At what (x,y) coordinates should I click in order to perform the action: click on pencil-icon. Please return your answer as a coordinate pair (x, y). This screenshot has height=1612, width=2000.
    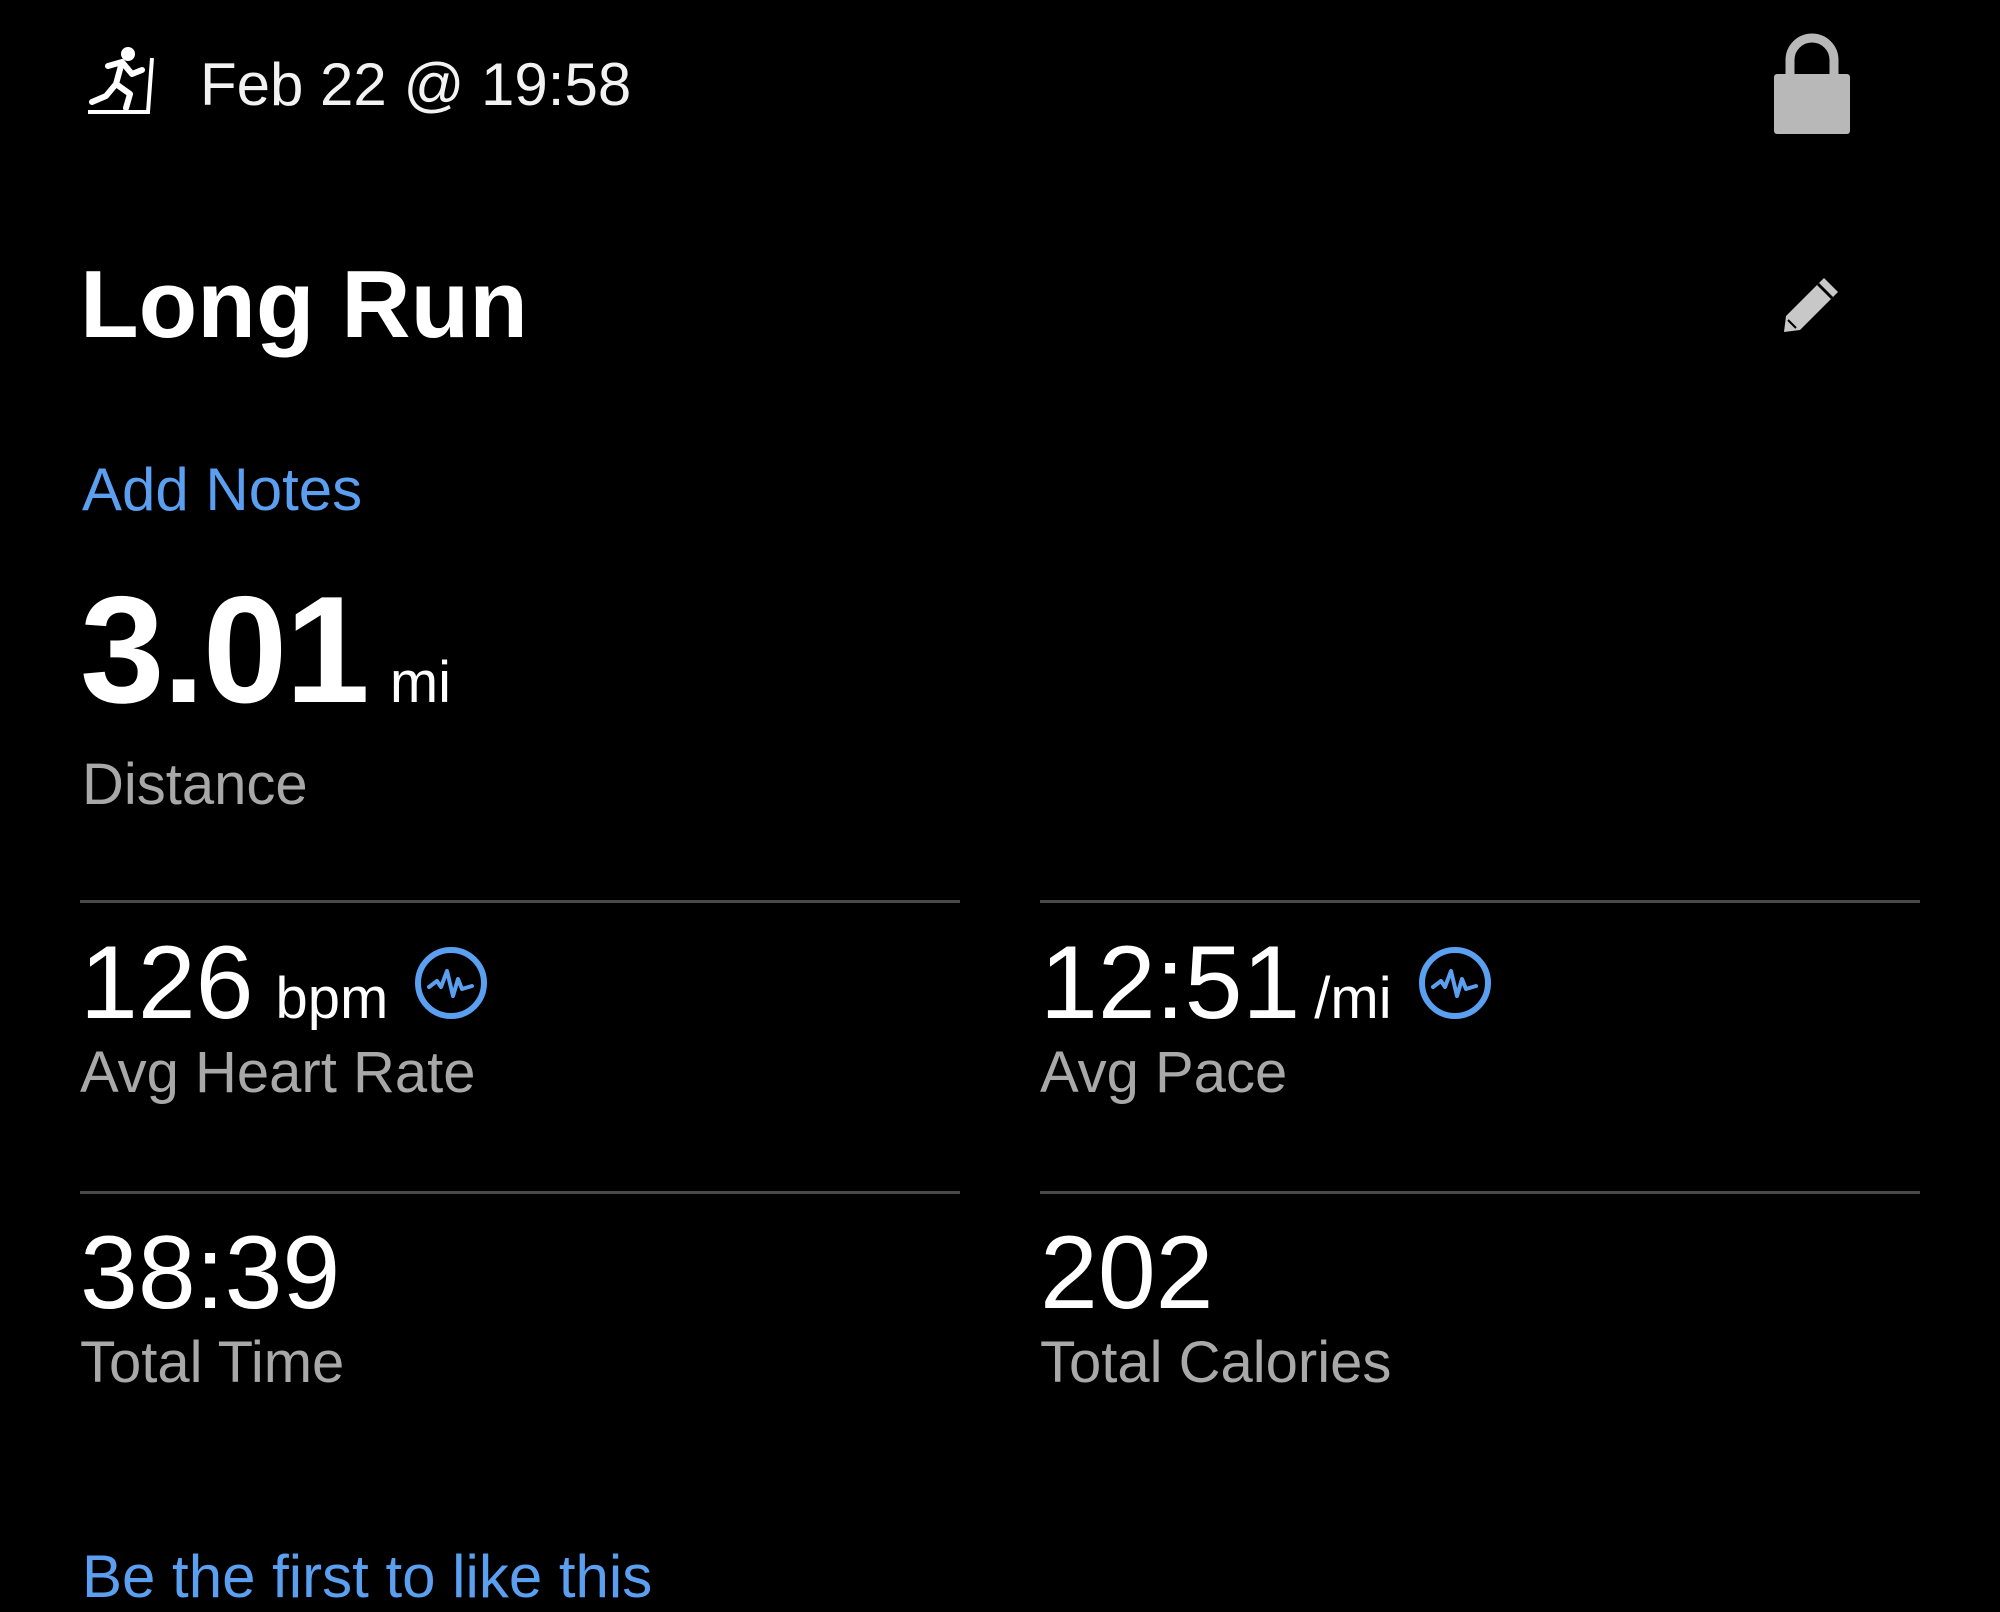
    Looking at the image, I should click on (1812, 304).